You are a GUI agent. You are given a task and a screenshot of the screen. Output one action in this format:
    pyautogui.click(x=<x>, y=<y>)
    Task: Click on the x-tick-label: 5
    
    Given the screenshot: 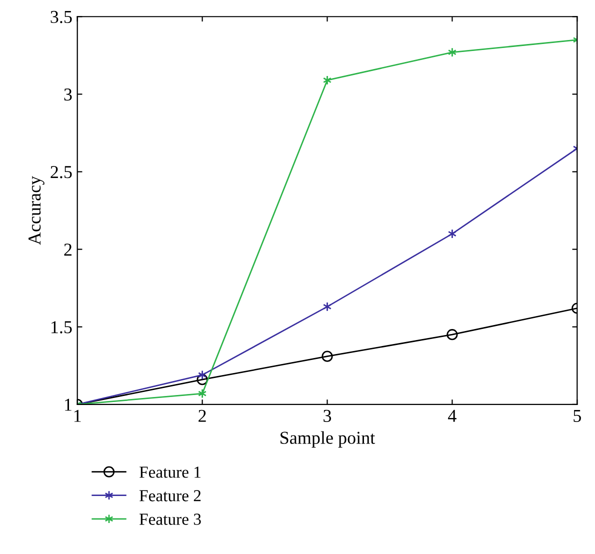 What is the action you would take?
    pyautogui.click(x=577, y=416)
    